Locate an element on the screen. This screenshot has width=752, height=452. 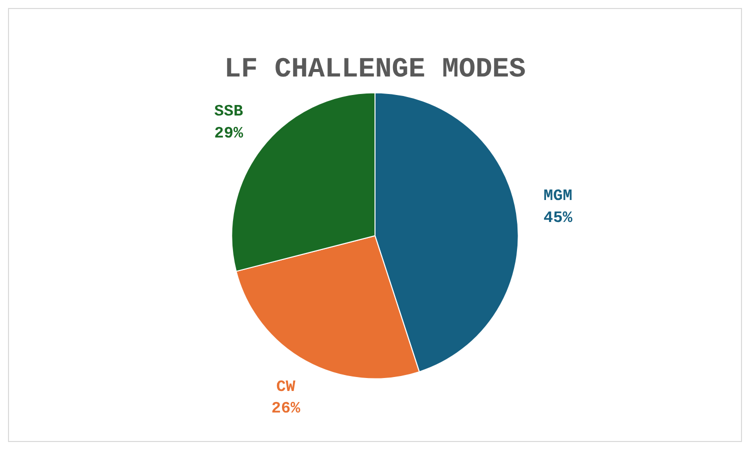
chart-title: LF CHALLENGE MODES is located at coordinates (375, 70).